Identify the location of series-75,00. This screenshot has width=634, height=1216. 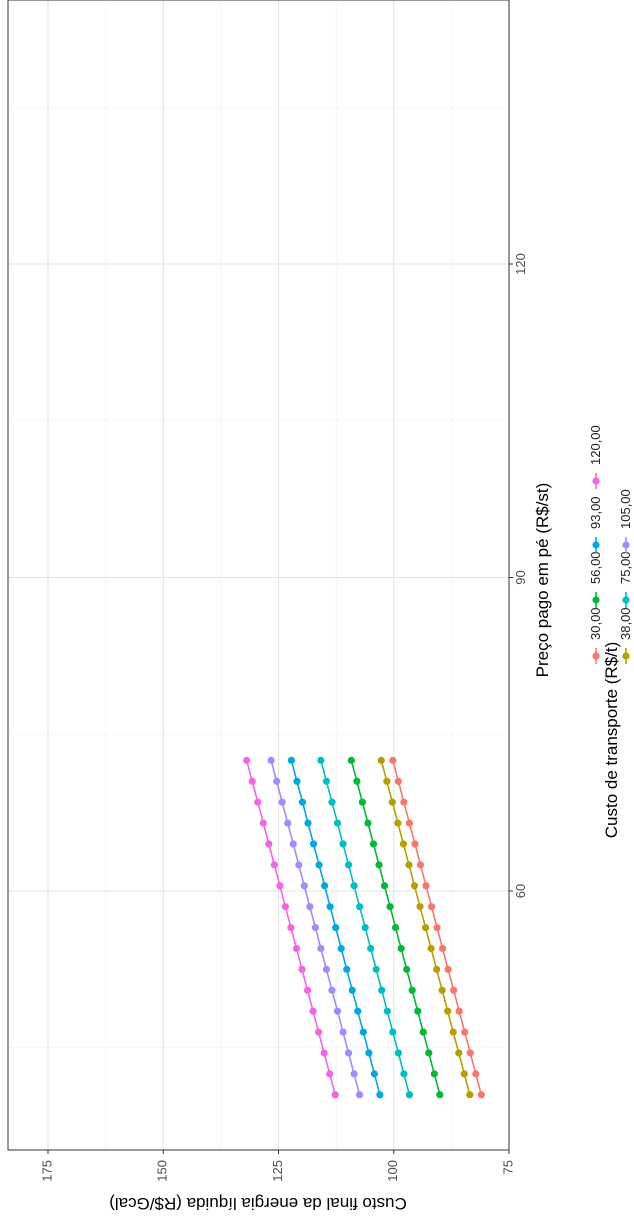
(365, 927).